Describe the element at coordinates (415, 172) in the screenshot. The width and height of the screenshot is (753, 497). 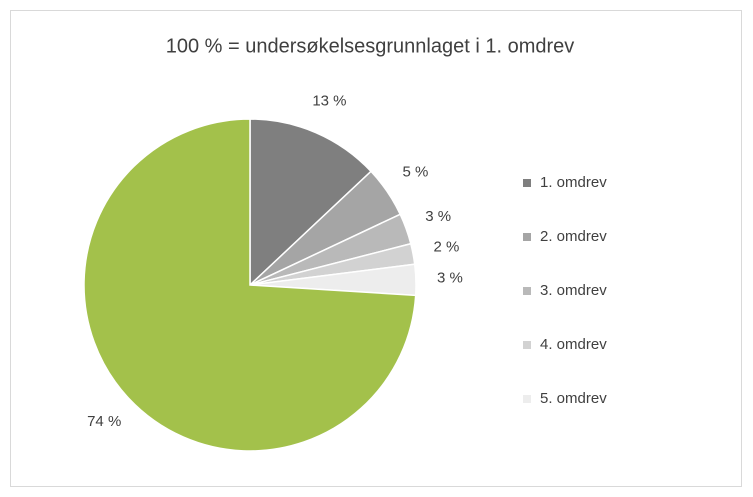
I see `data-label: 5 %` at that location.